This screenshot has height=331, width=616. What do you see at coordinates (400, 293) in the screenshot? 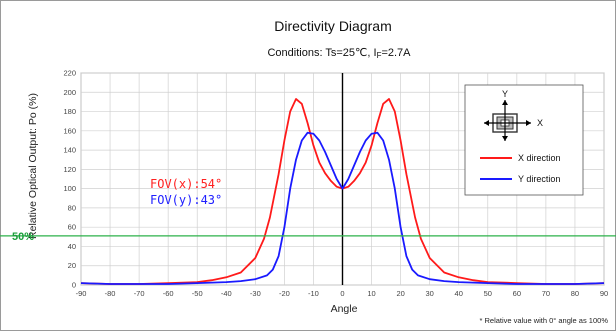
I see `x-tick-label: 20` at bounding box center [400, 293].